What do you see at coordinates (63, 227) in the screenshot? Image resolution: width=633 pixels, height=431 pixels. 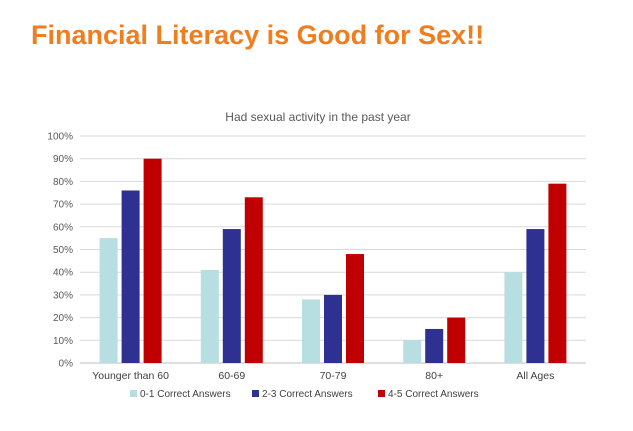 I see `y-tick-label: 60%` at bounding box center [63, 227].